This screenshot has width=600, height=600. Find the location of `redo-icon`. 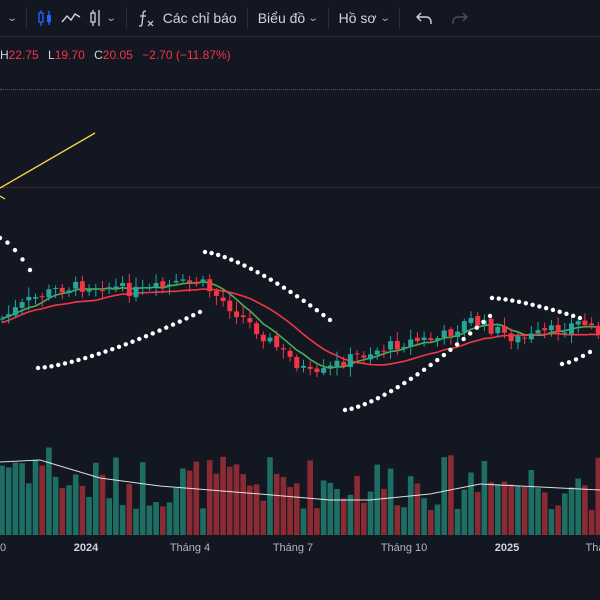

redo-icon is located at coordinates (460, 18).